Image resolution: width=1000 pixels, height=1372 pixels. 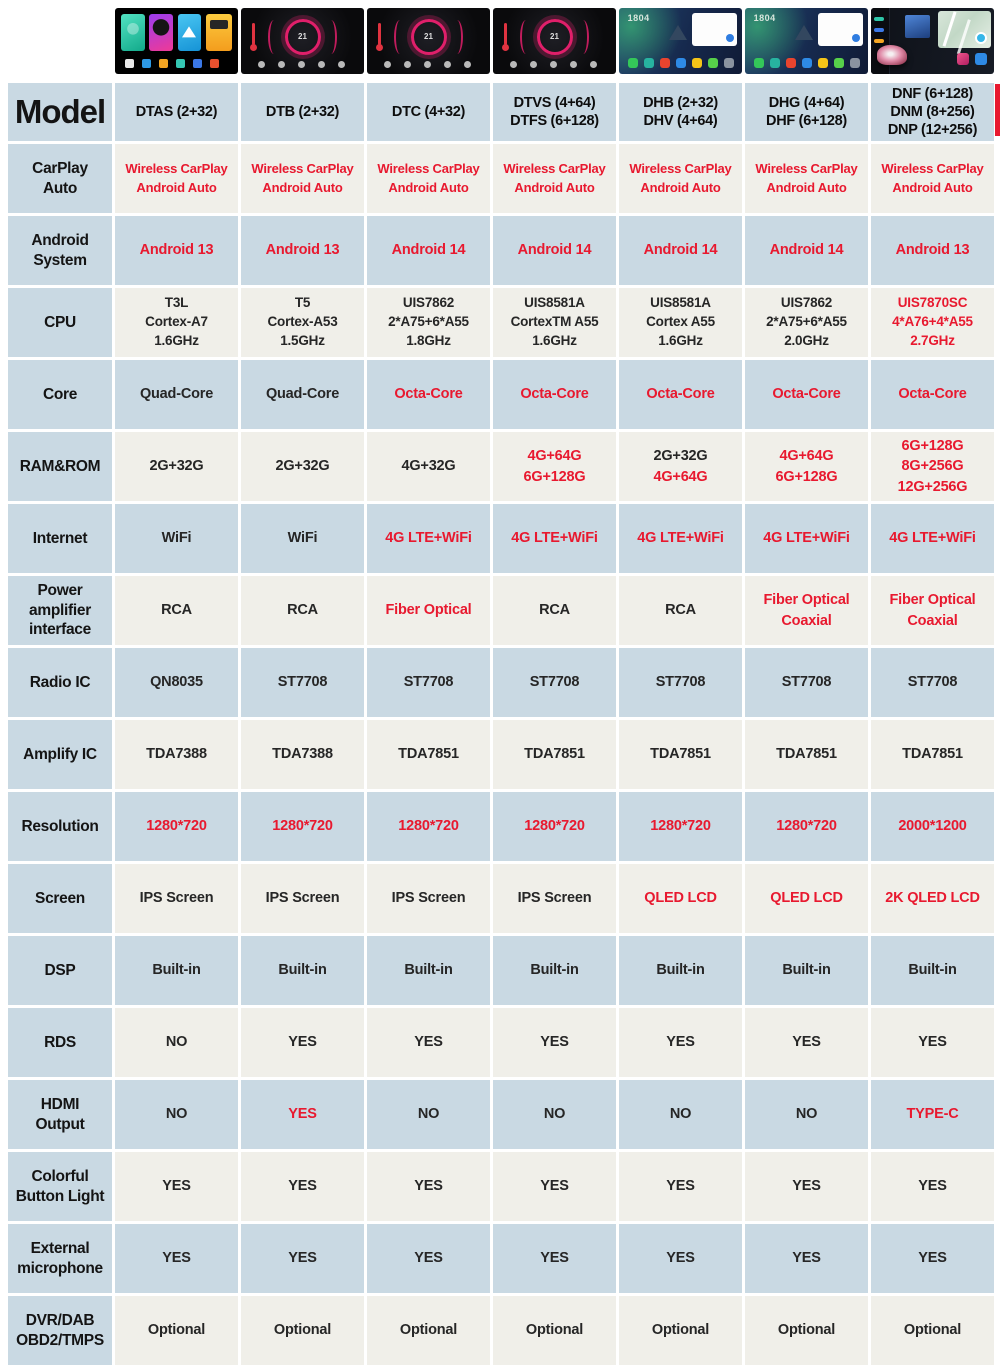 What do you see at coordinates (932, 466) in the screenshot?
I see `spec-value: 6G+128G 8G+256G 12G+256G` at bounding box center [932, 466].